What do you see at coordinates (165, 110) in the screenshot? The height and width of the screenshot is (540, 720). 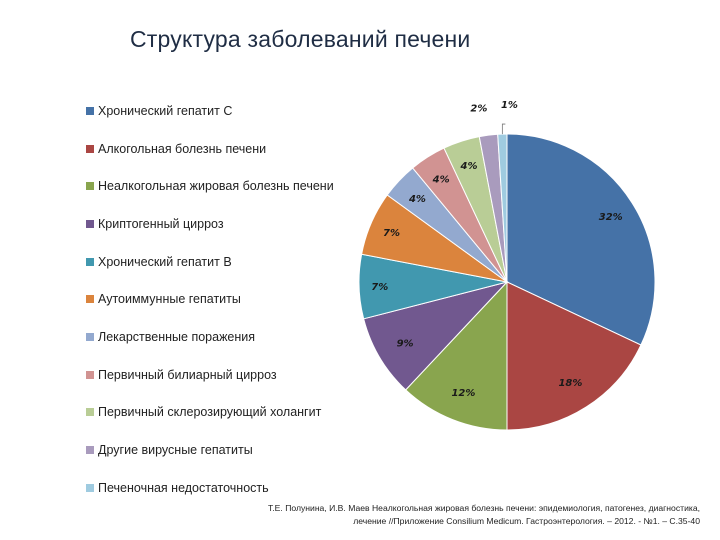 I see `legend-label: Хронический гепатит С` at bounding box center [165, 110].